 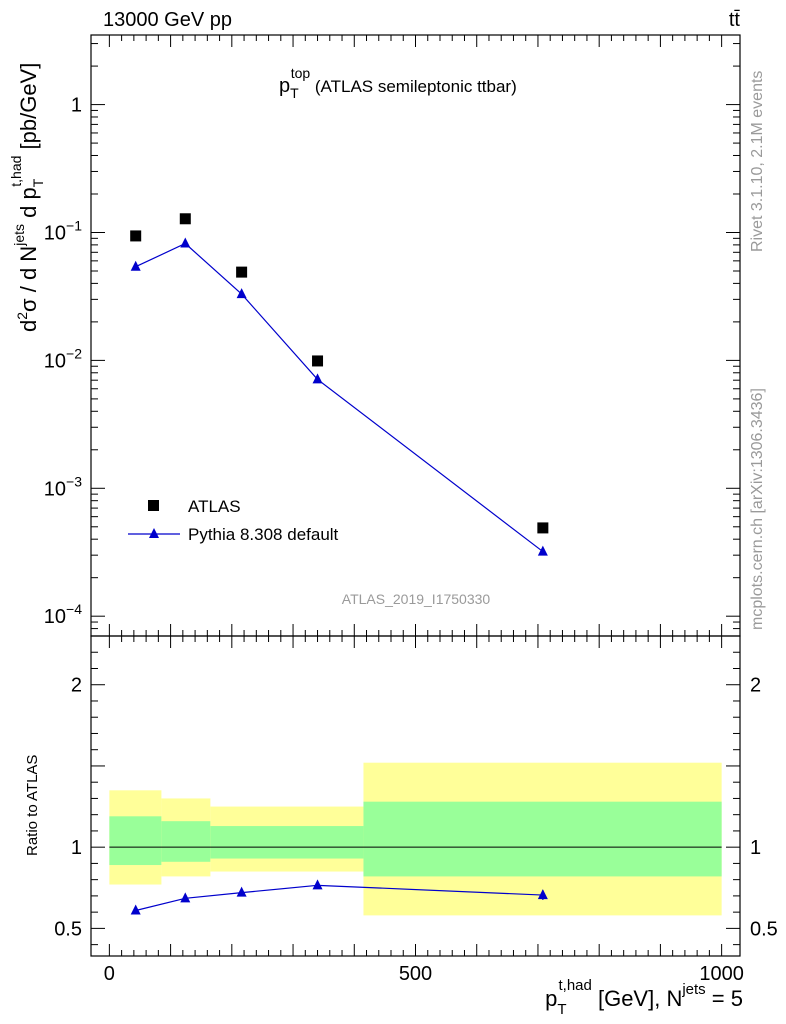 I want to click on analysis-watermark: ATLAS_2019_I1750330, so click(x=416, y=599).